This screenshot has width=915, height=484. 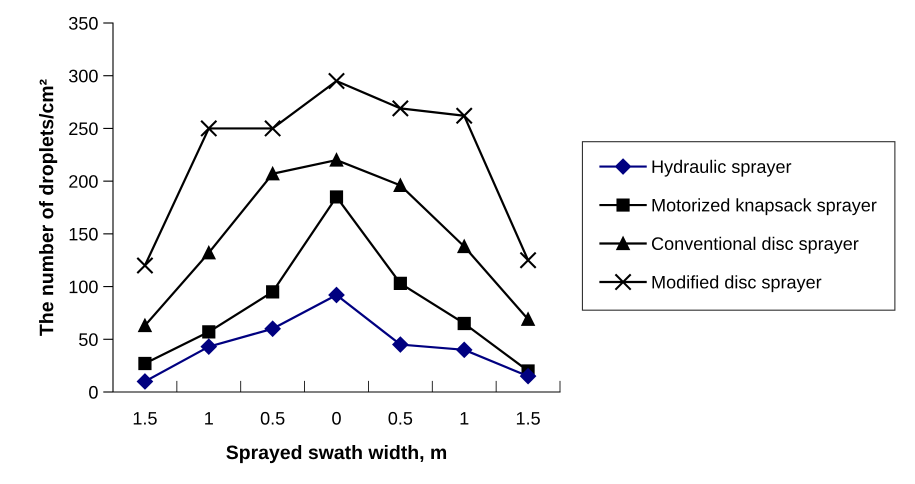 I want to click on x-tick-label: 0, so click(x=336, y=418).